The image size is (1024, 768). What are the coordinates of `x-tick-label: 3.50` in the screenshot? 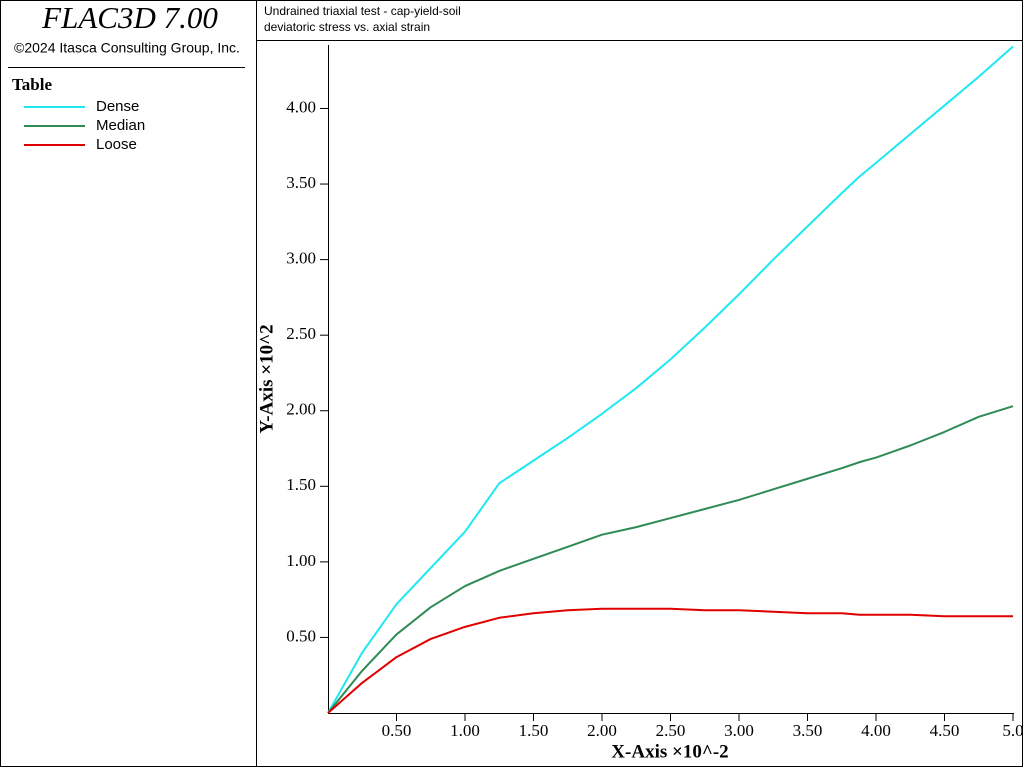 It's located at (808, 730).